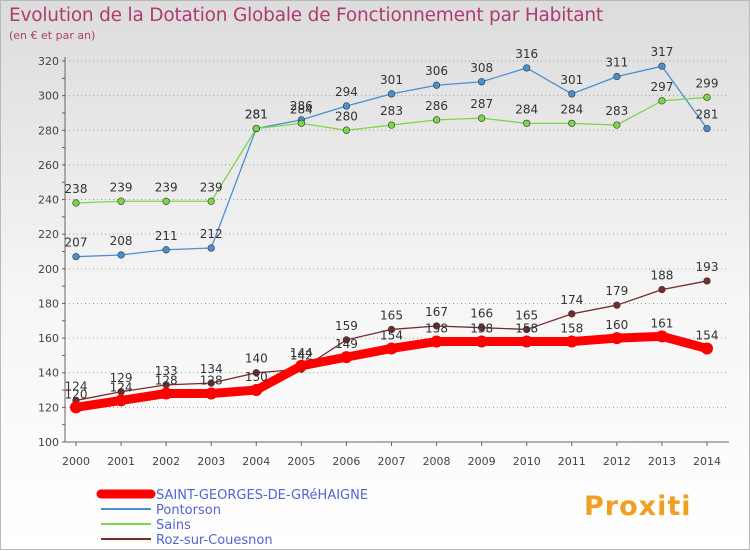 The image size is (750, 551). I want to click on x-tick-label: 2012, so click(617, 461).